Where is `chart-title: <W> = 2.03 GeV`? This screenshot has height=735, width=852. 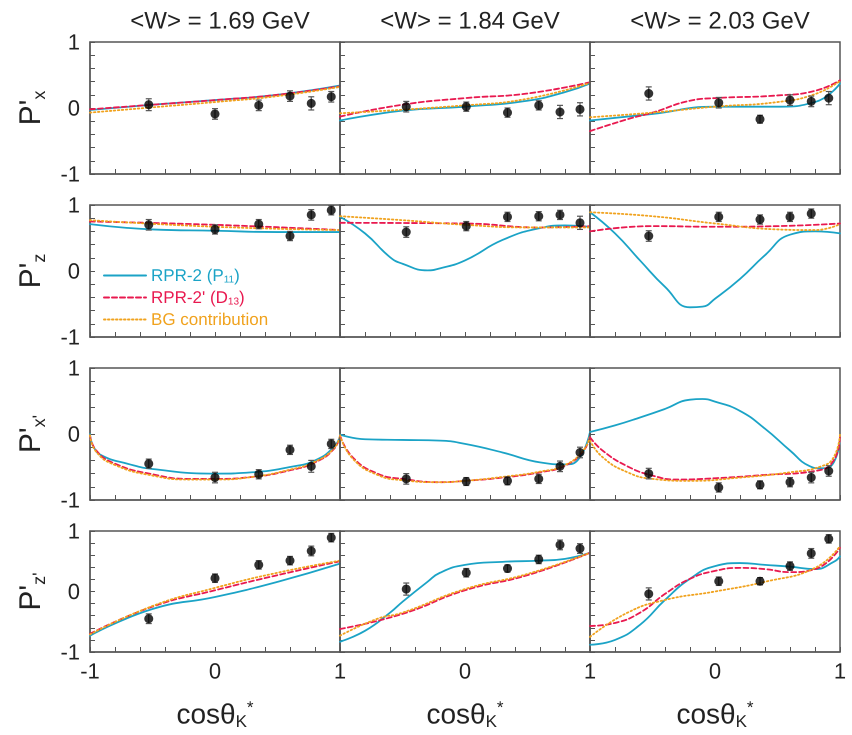
chart-title: <W> = 2.03 GeV is located at coordinates (720, 21).